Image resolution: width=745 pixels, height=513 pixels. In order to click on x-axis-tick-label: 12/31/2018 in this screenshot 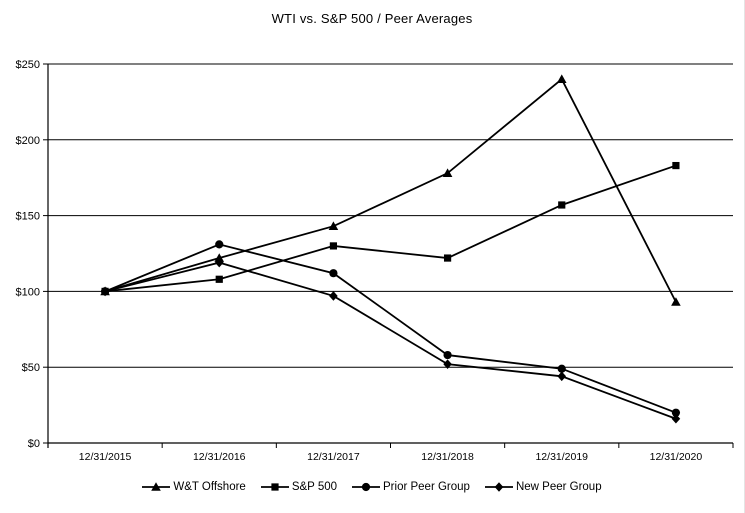, I will do `click(447, 457)`.